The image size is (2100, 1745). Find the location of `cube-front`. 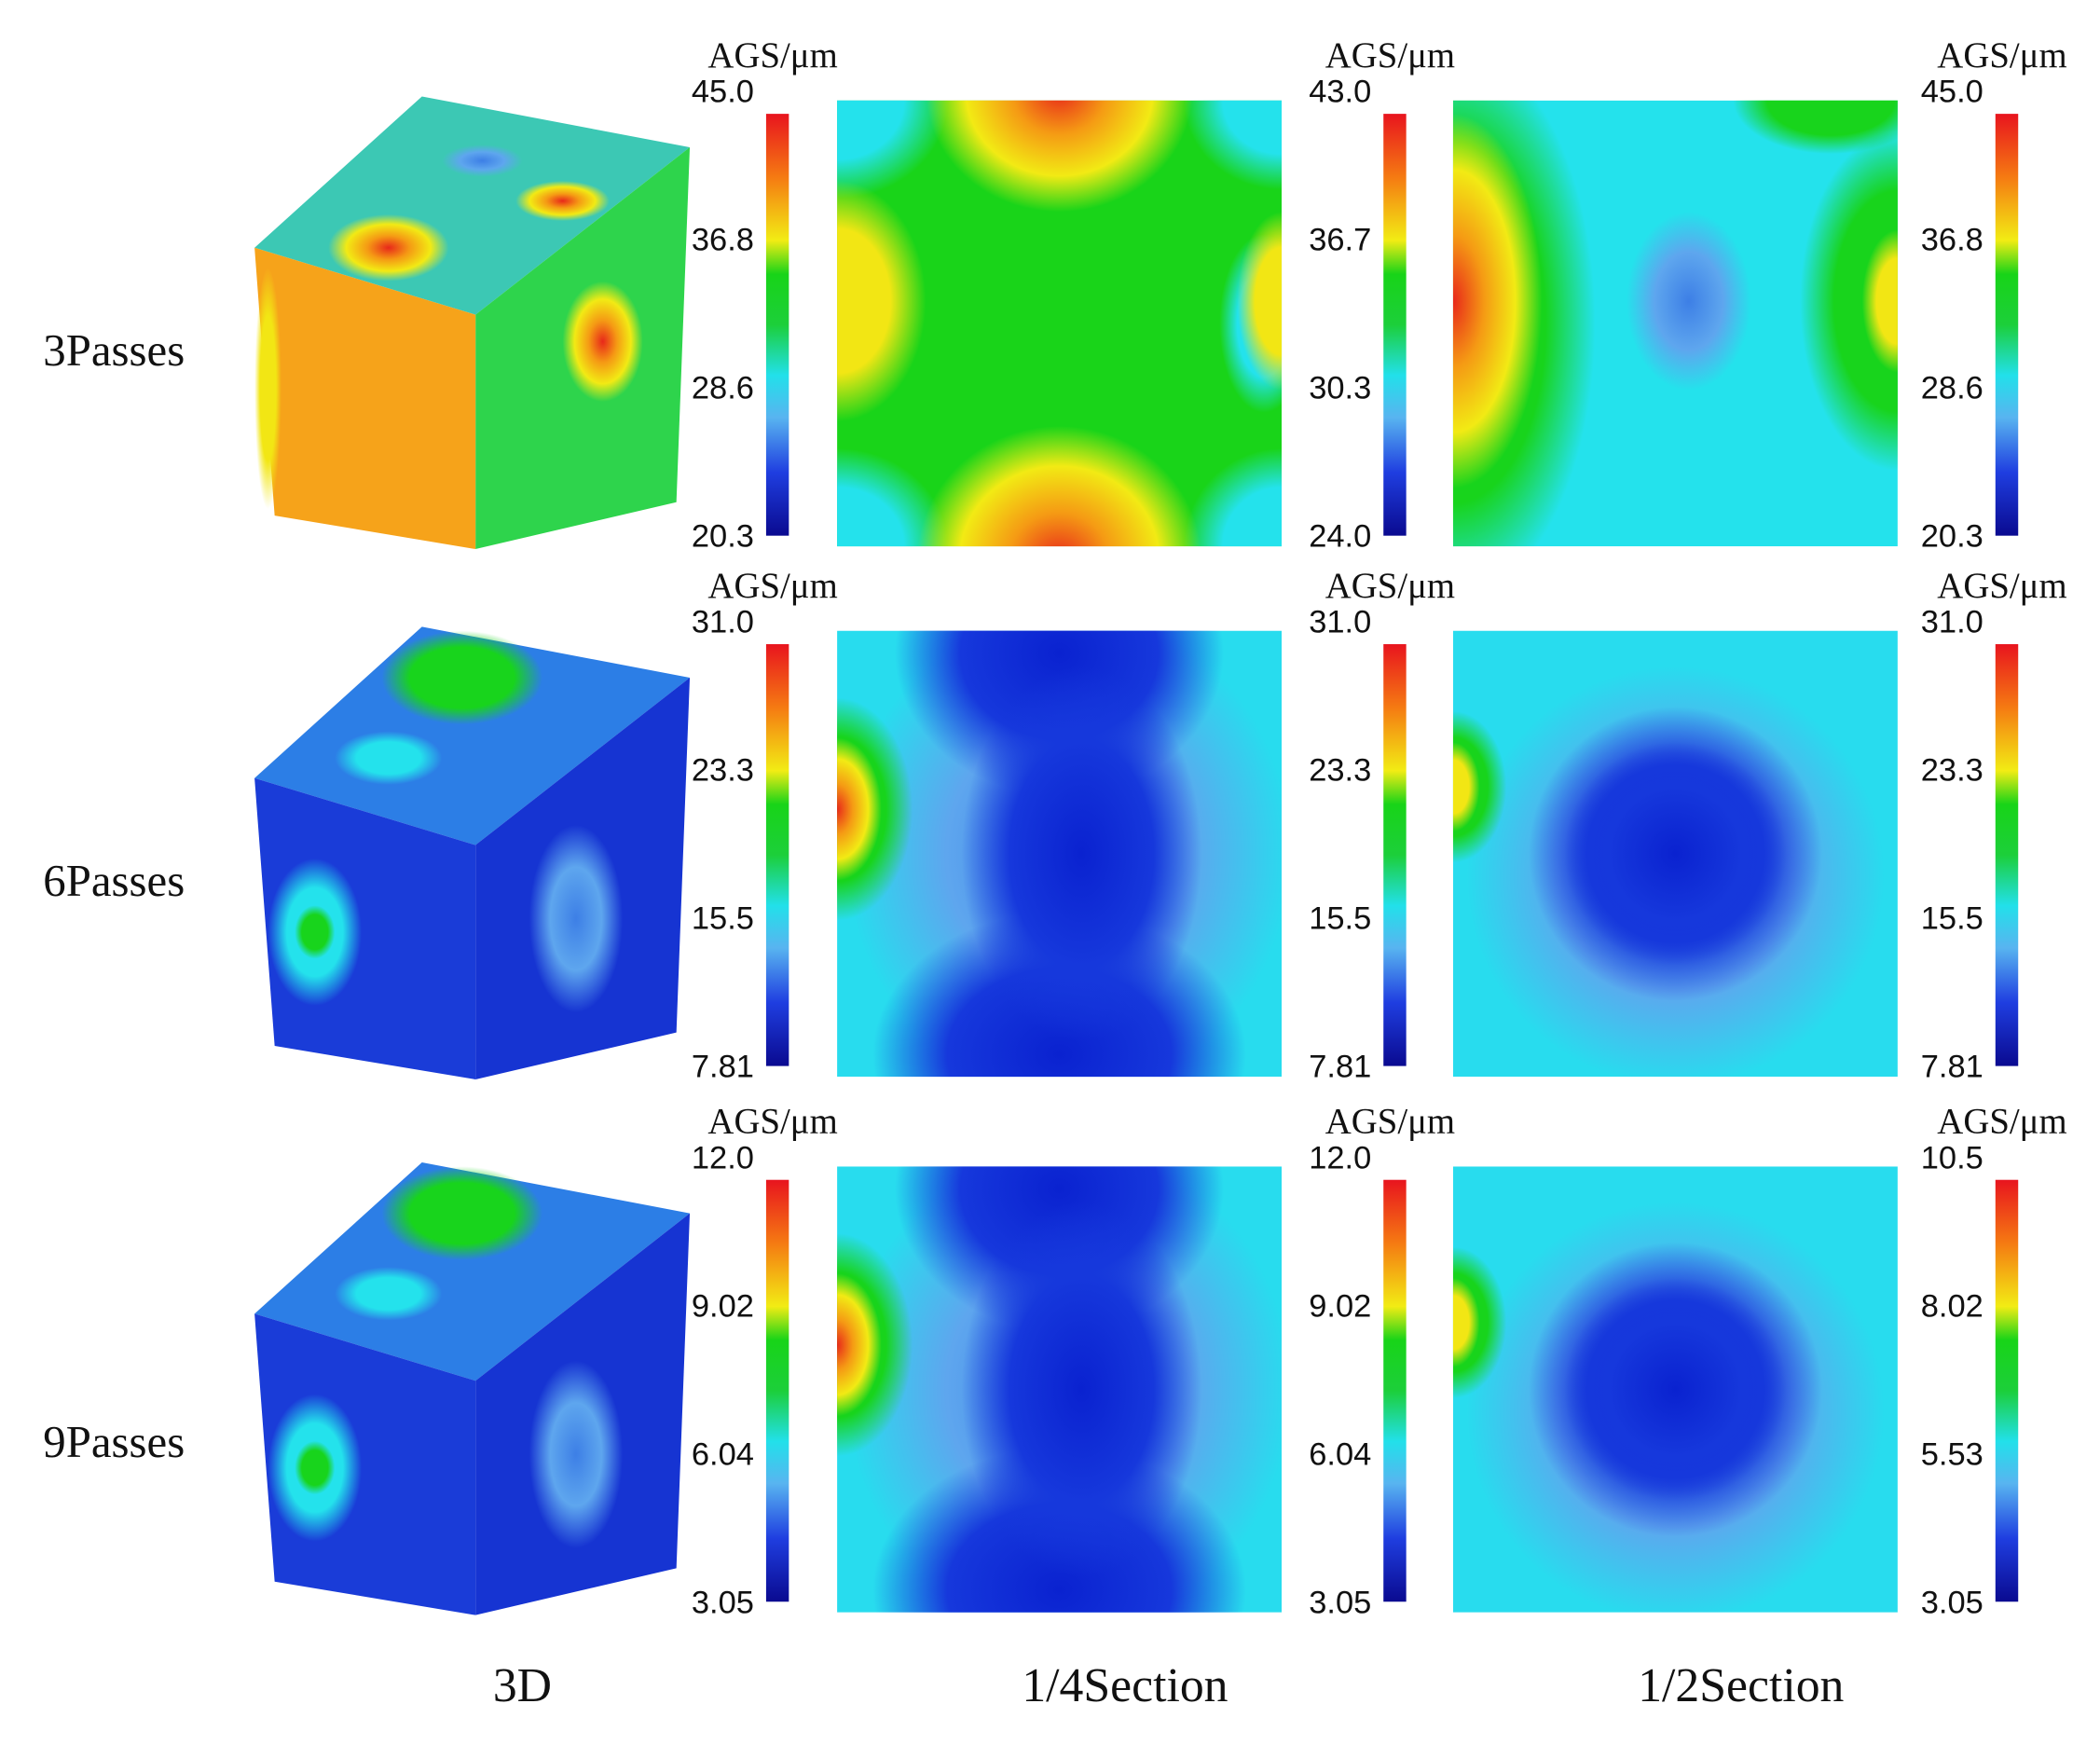

cube-front is located at coordinates (365, 399).